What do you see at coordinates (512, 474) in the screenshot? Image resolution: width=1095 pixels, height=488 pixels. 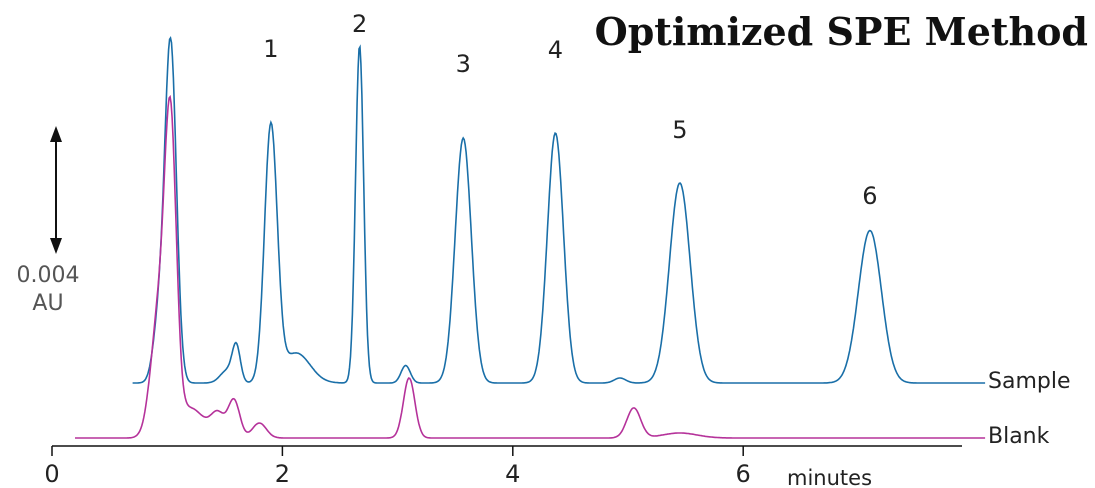 I see `x-tick-label: 4` at bounding box center [512, 474].